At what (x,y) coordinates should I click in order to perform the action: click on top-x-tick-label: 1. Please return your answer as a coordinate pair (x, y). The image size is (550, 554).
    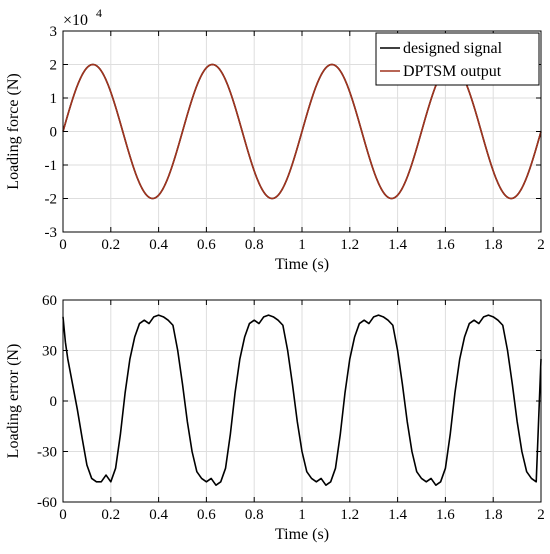
    Looking at the image, I should click on (302, 245).